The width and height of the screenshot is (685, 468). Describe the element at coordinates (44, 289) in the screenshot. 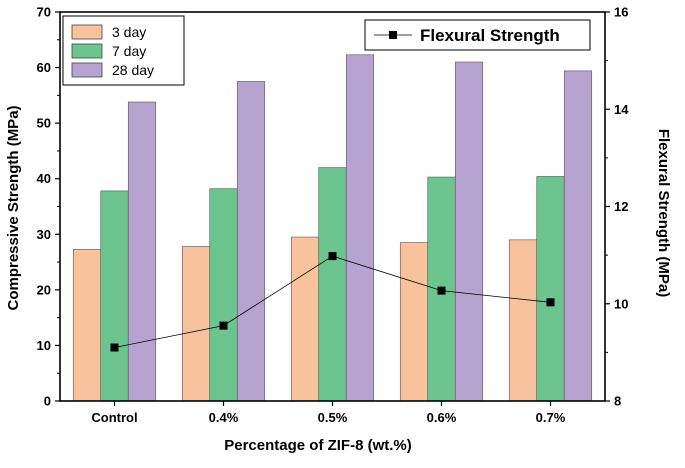

I see `y-tick-label: 20` at that location.